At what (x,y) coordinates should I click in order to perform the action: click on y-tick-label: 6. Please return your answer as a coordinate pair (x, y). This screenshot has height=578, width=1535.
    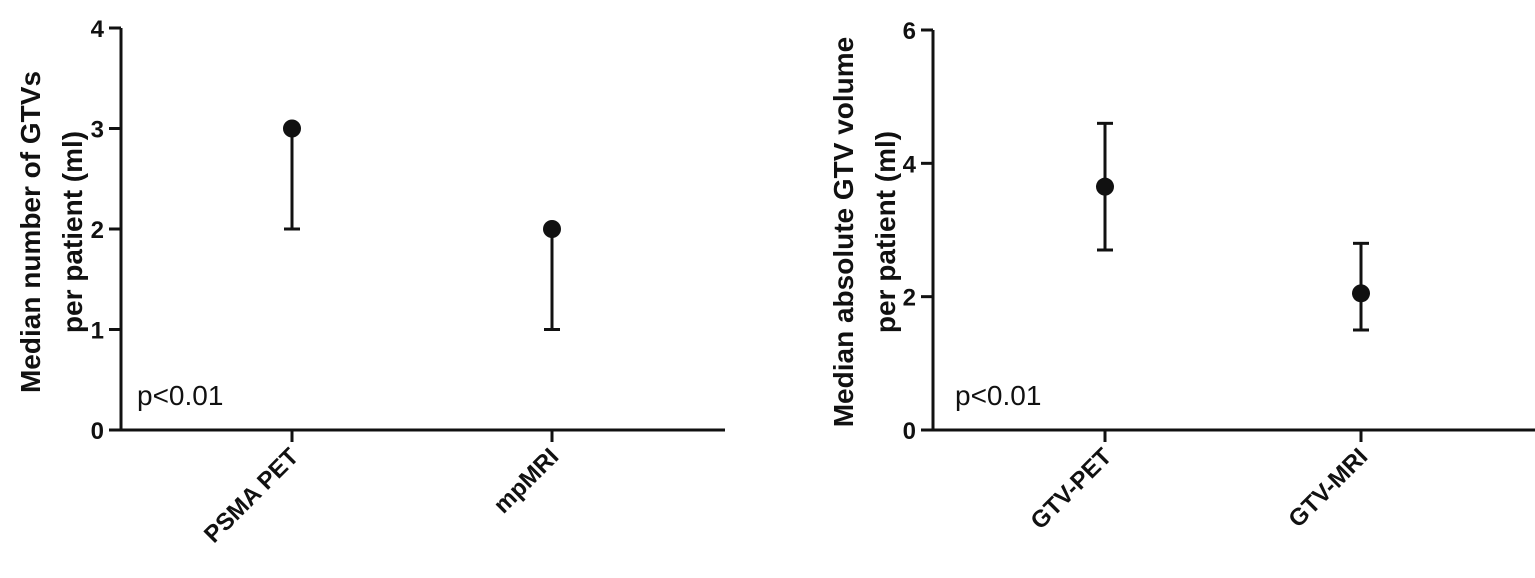
    Looking at the image, I should click on (909, 31).